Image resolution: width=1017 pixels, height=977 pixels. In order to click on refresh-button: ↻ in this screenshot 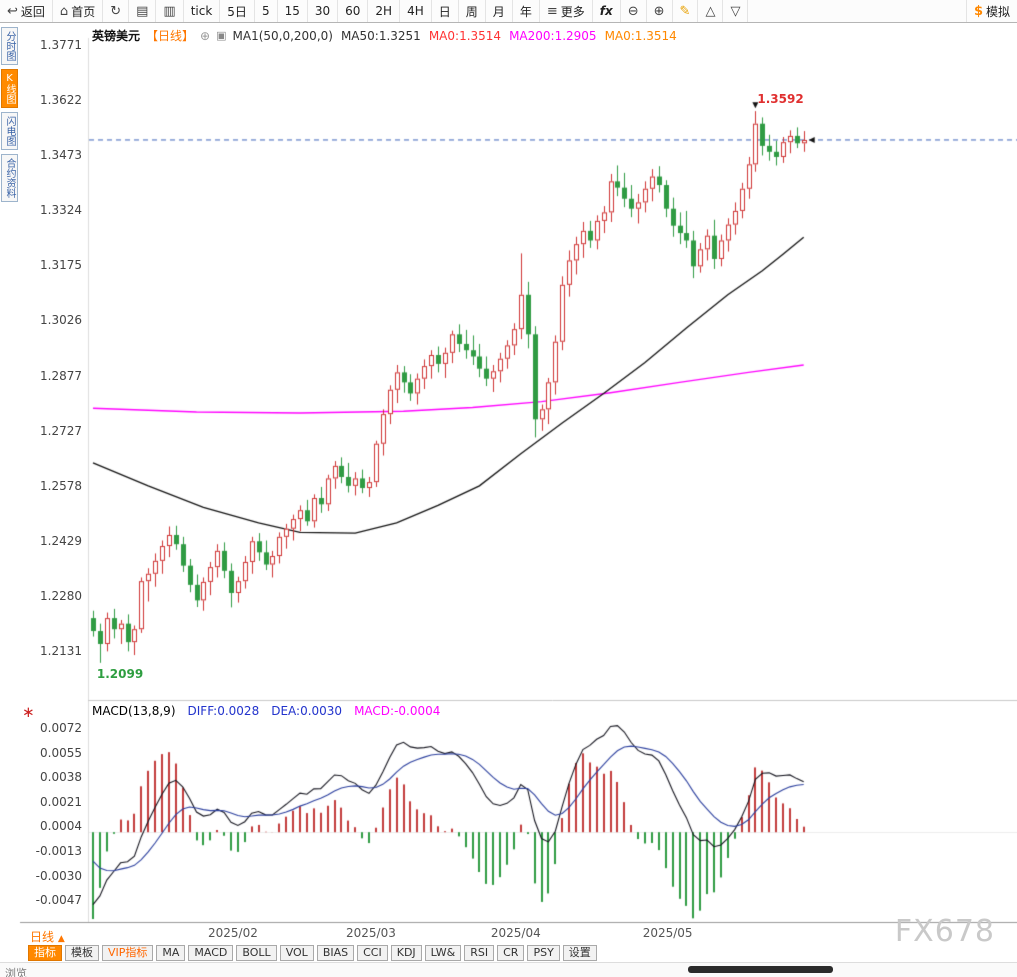, I will do `click(116, 11)`.